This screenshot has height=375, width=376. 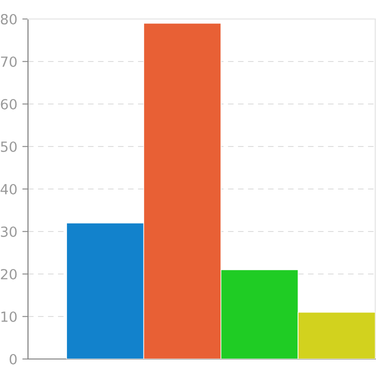 What do you see at coordinates (8, 189) in the screenshot?
I see `y-tick-label: 40` at bounding box center [8, 189].